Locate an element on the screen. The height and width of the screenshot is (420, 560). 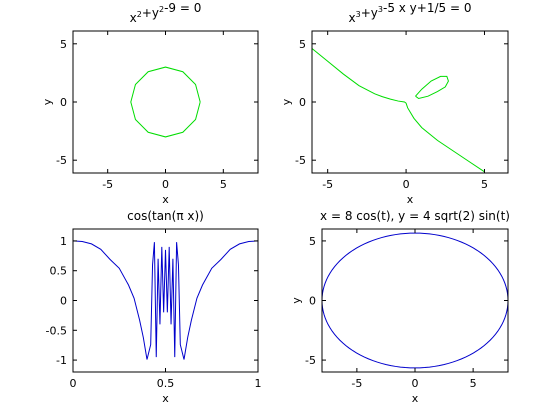
y-tick-label: -1 is located at coordinates (61, 360).